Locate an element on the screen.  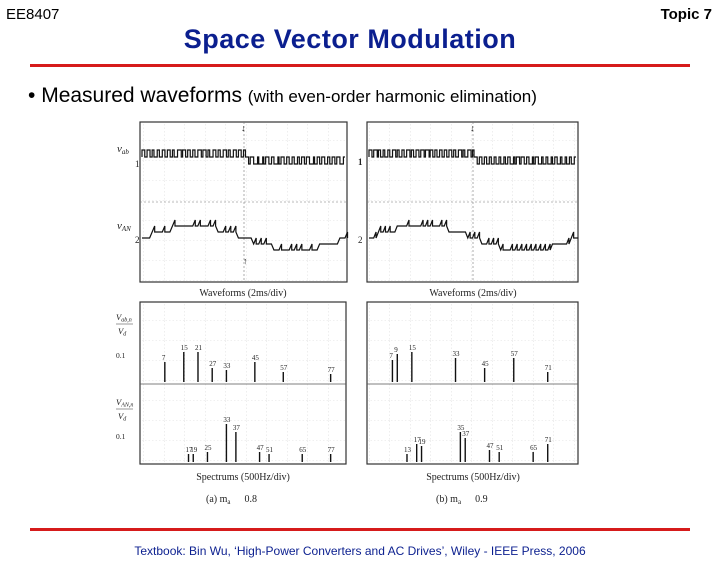
spec-a-bot-label-33: 33 is located at coordinates (227, 420).